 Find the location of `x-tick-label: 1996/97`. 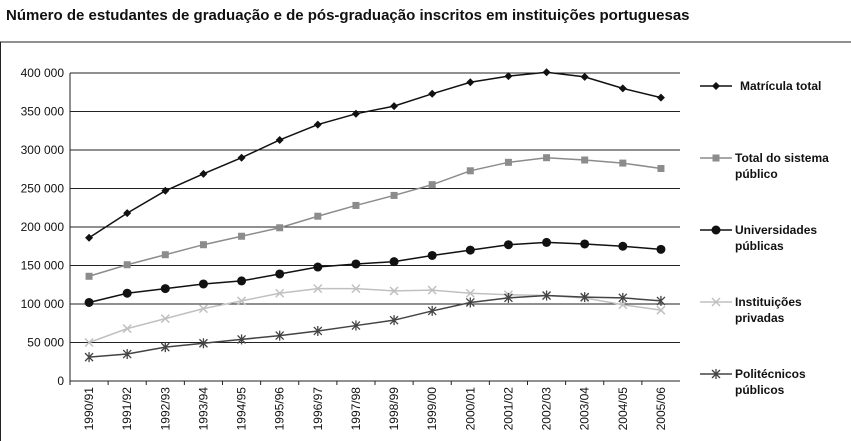

x-tick-label: 1996/97 is located at coordinates (318, 409).